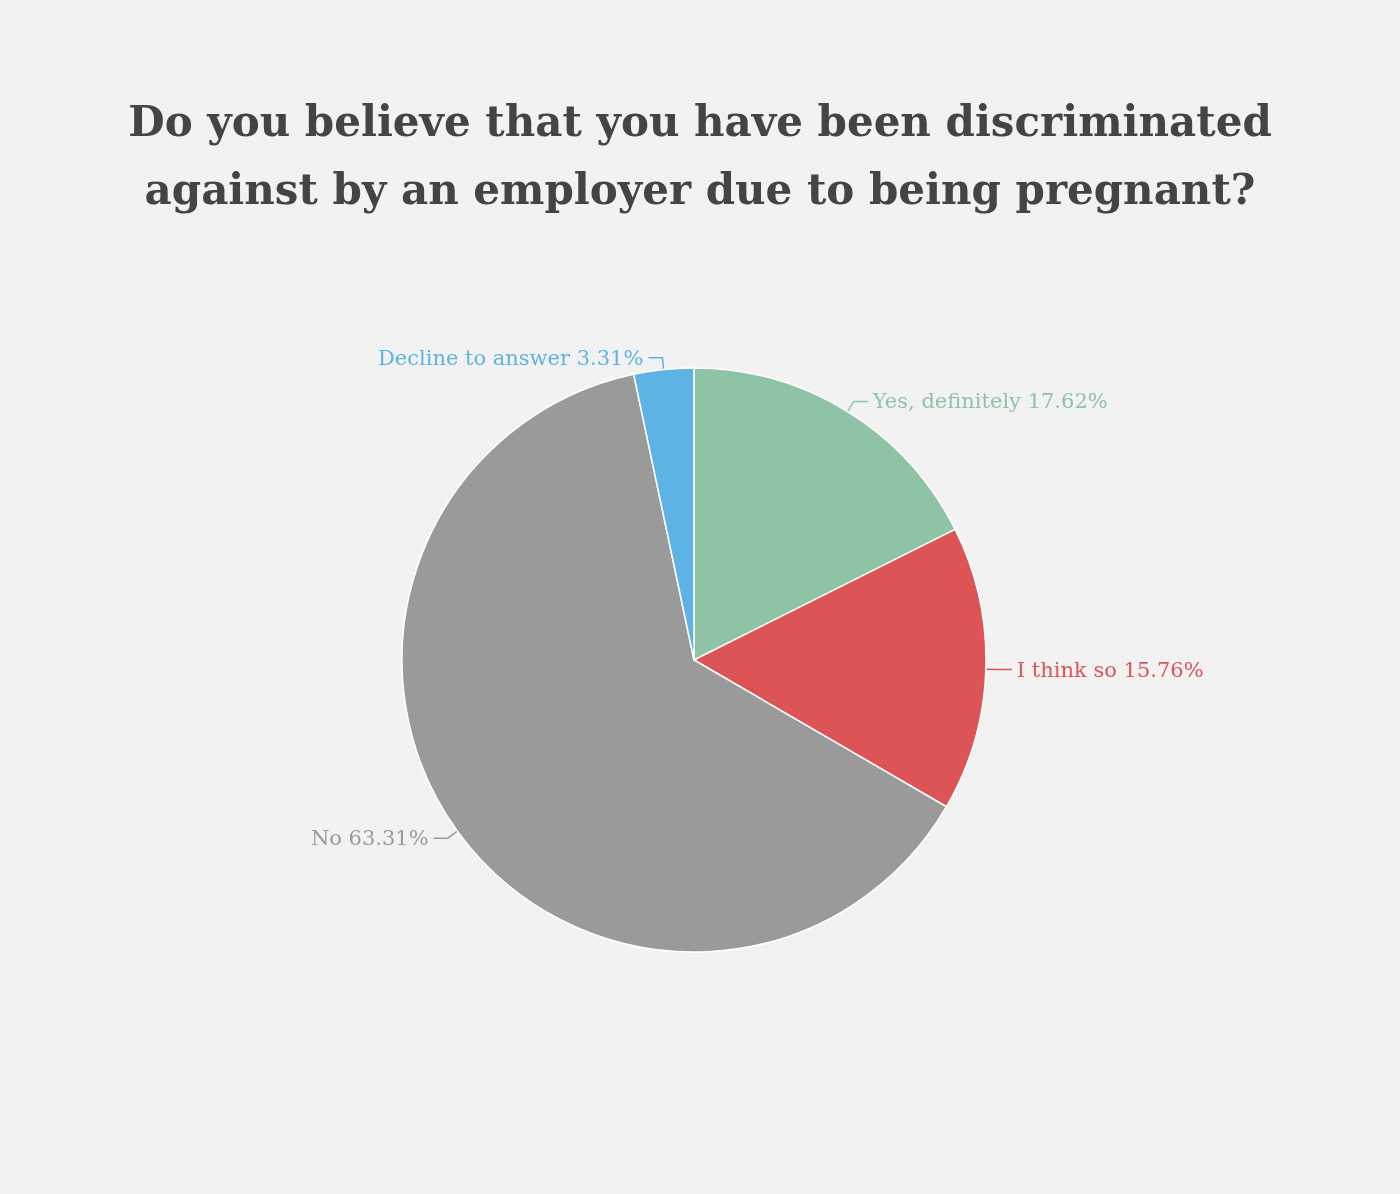 The height and width of the screenshot is (1194, 1400). What do you see at coordinates (1110, 669) in the screenshot?
I see `slice-label: I think so 15.76%` at bounding box center [1110, 669].